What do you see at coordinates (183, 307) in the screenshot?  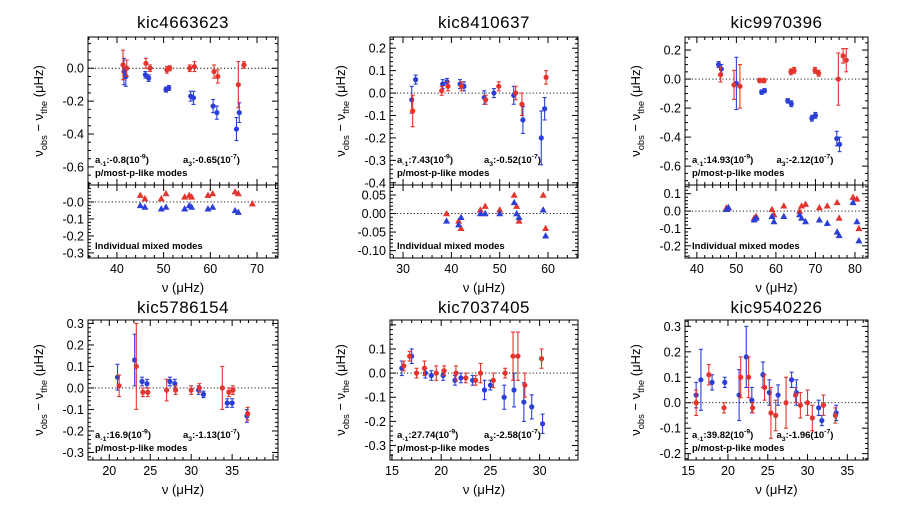 I see `panel-title: kic5786154` at bounding box center [183, 307].